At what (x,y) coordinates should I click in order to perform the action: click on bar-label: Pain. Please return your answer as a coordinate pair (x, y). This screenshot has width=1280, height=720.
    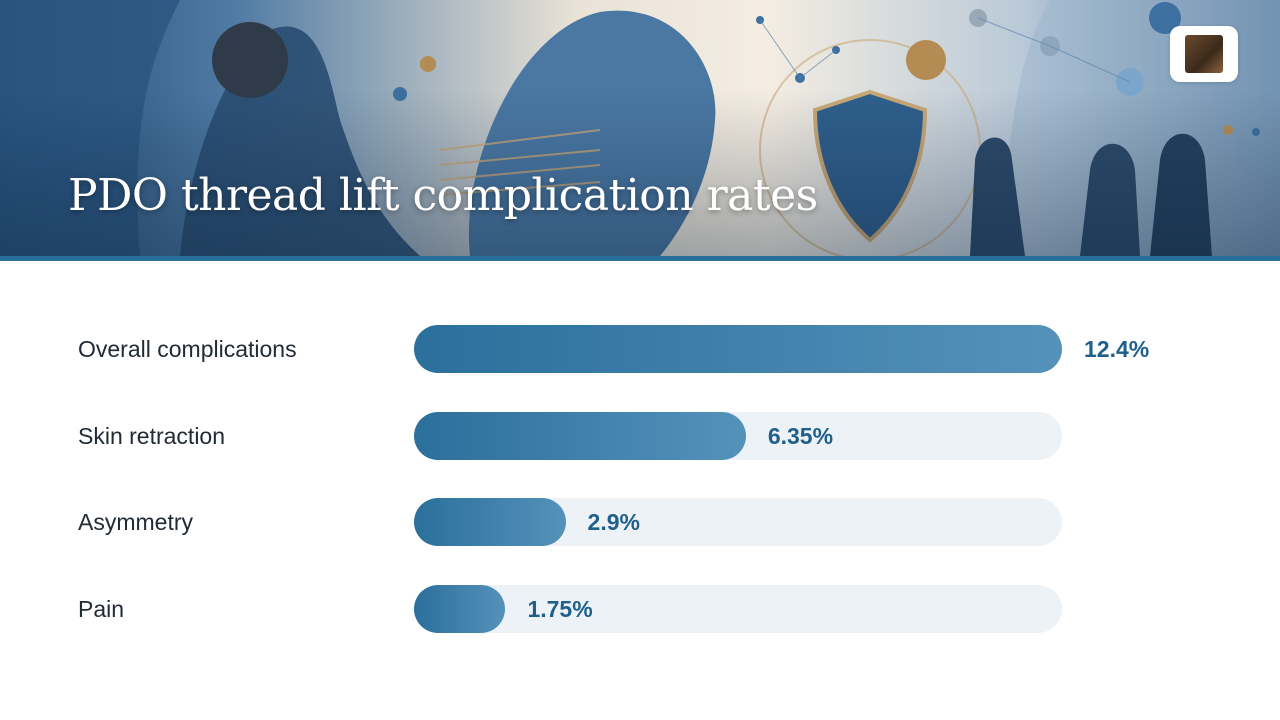
    Looking at the image, I should click on (101, 609).